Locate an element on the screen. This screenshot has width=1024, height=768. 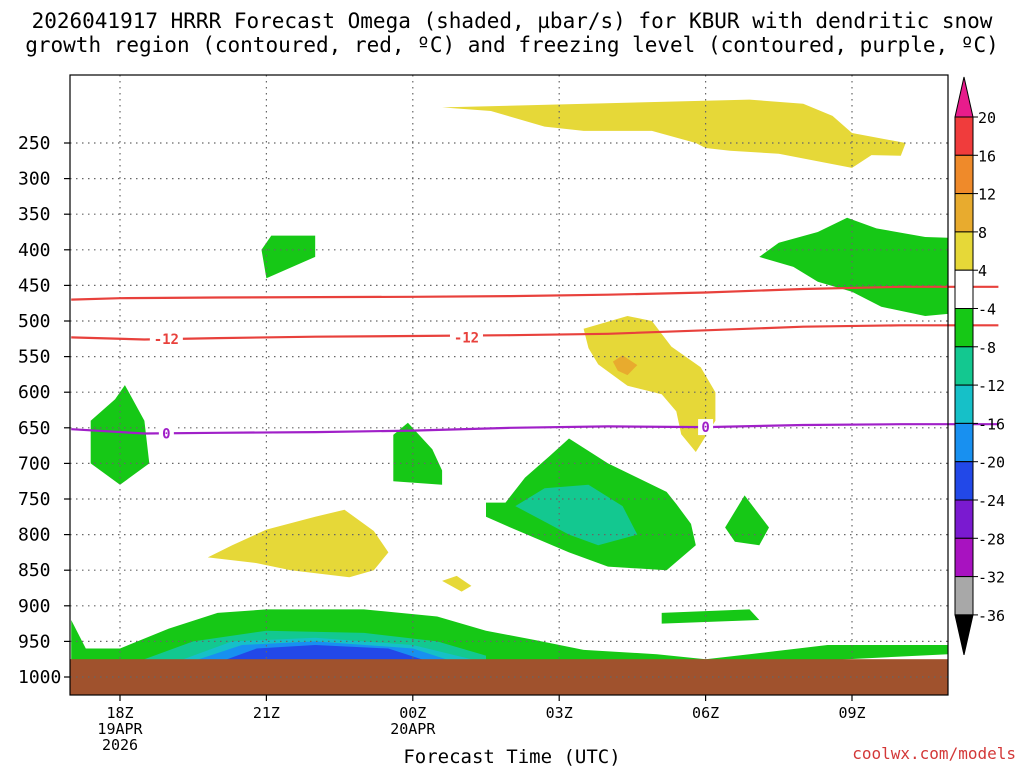
x-axis-label: Forecast Time (UTC) is located at coordinates (512, 757).